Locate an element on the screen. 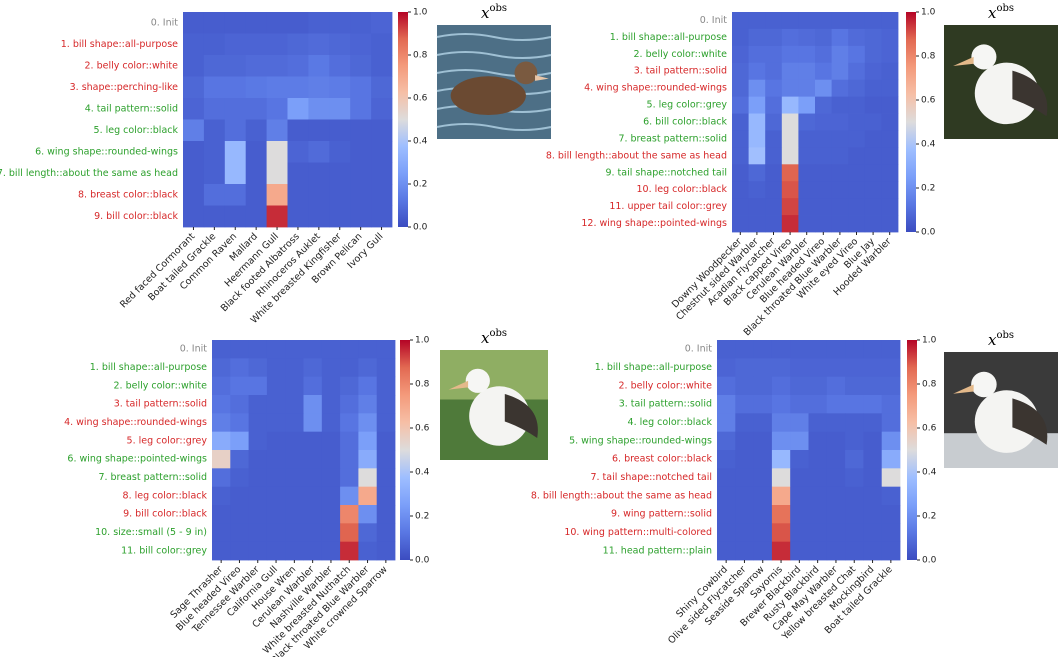 Image resolution: width=1058 pixels, height=657 pixels. image-label-base: x is located at coordinates (485, 13).